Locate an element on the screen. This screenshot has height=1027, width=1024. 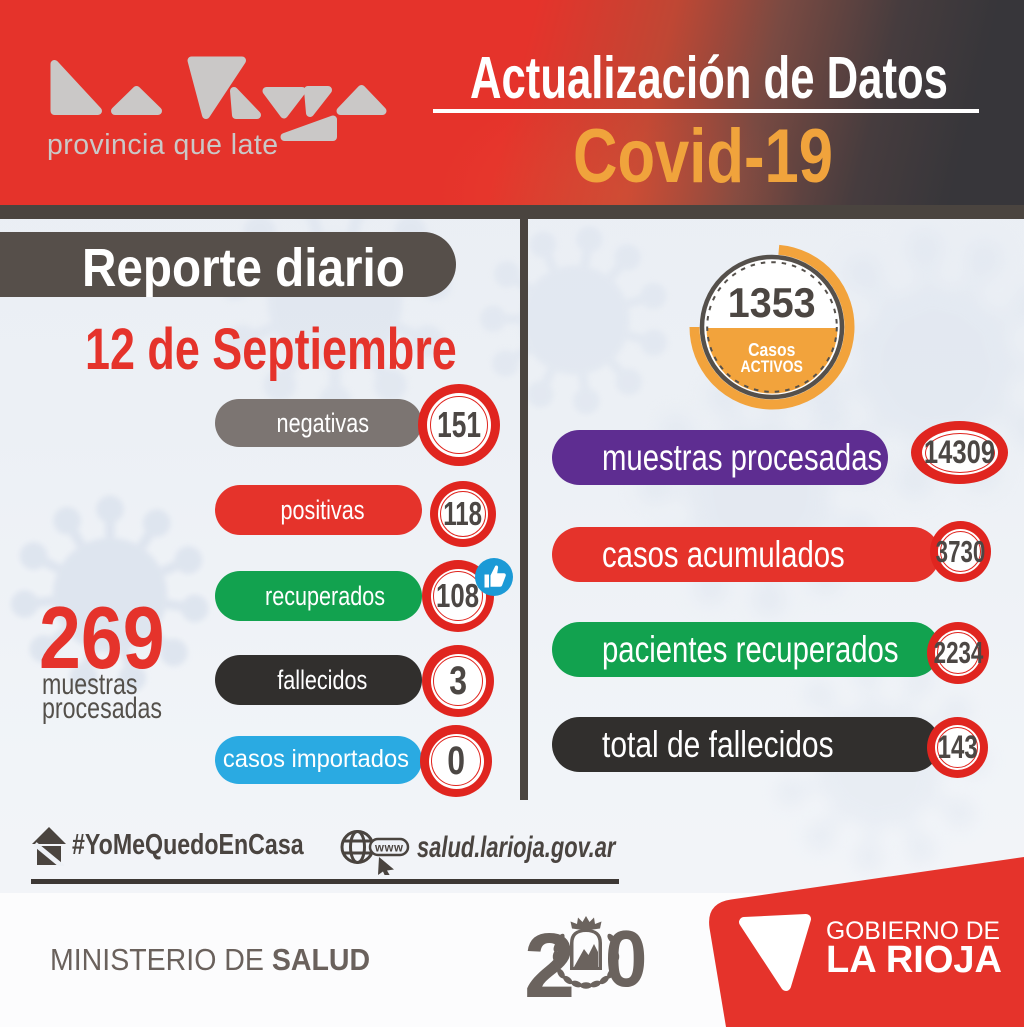
svg-text: LA RIOJA is located at coordinates (914, 960).